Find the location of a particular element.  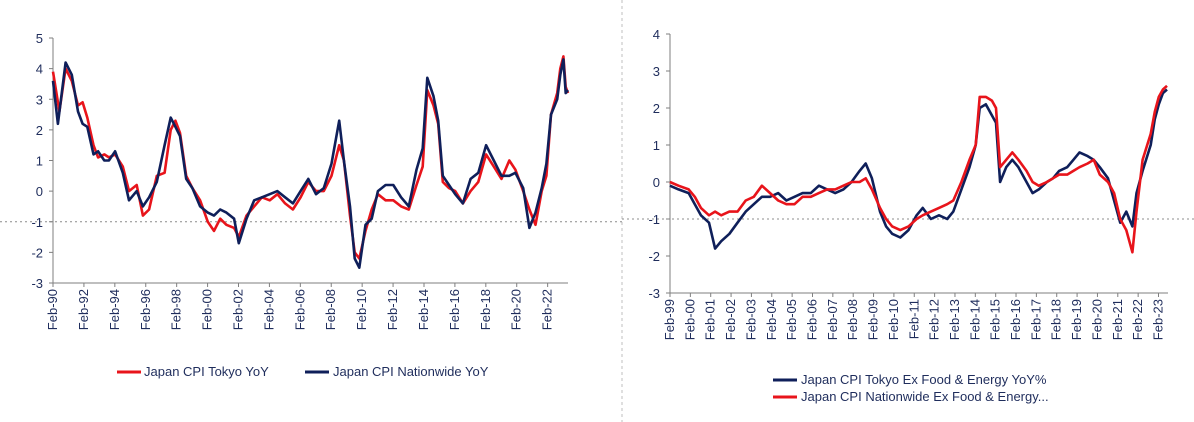

x-tick-label: Feb-23 is located at coordinates (1158, 319).